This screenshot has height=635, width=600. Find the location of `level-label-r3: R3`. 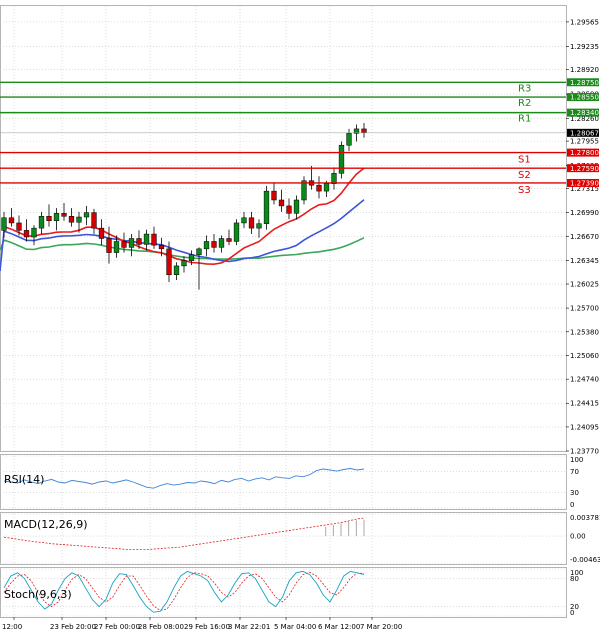

level-label-r3: R3 is located at coordinates (524, 88).